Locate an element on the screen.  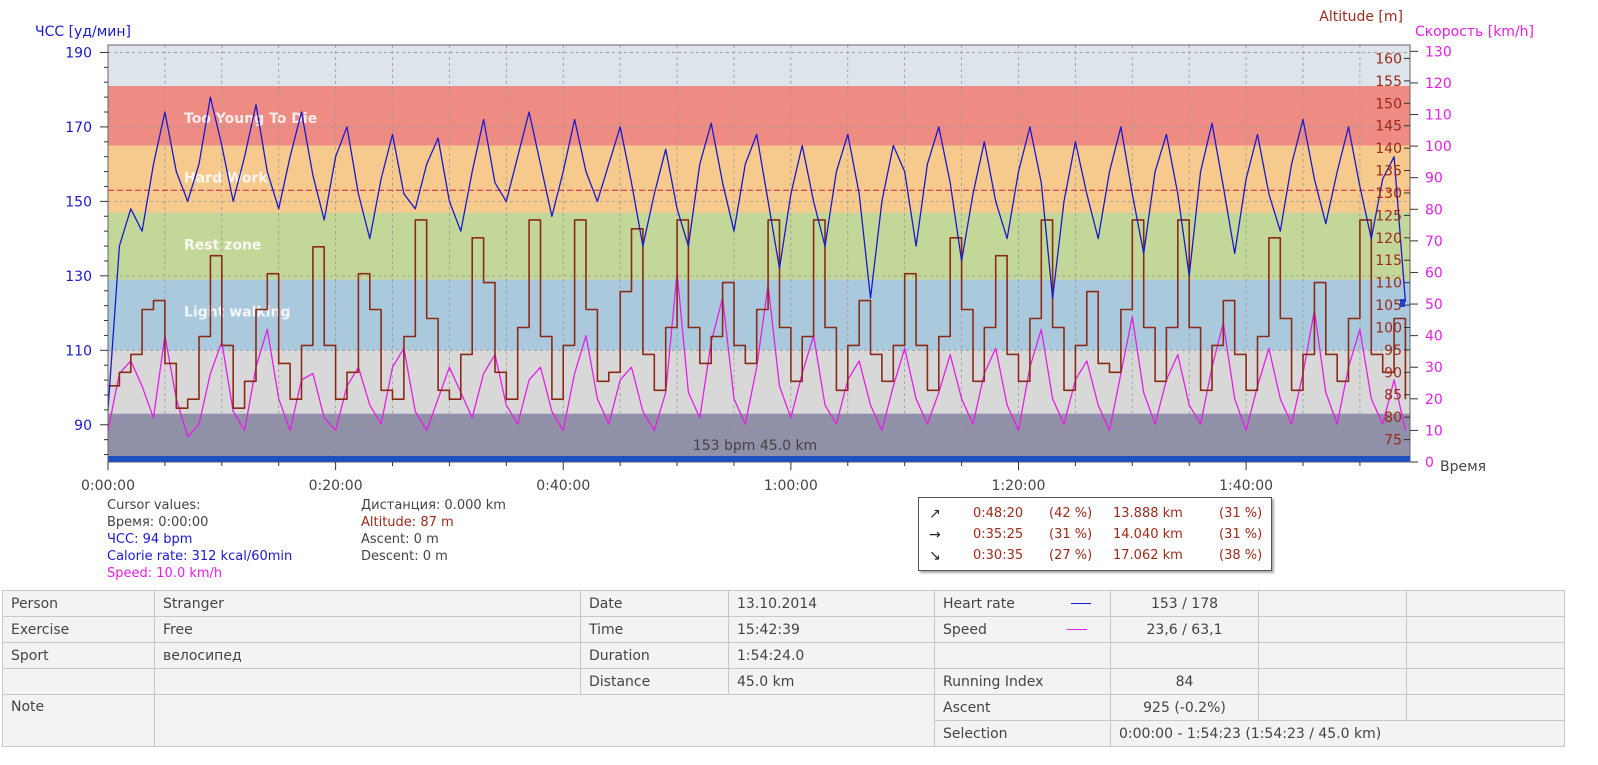
arrow-down-right-icon: ↘ is located at coordinates (935, 556).